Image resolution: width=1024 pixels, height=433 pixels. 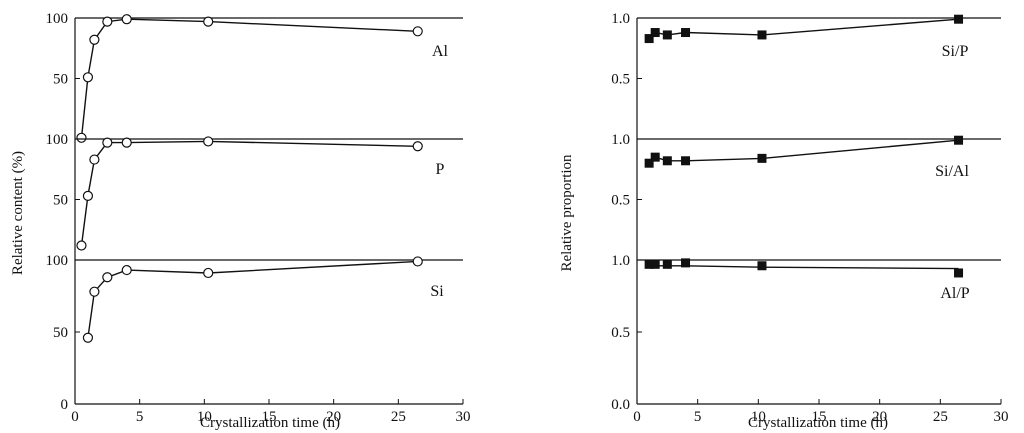 What do you see at coordinates (437, 291) in the screenshot?
I see `panel-label: Si` at bounding box center [437, 291].